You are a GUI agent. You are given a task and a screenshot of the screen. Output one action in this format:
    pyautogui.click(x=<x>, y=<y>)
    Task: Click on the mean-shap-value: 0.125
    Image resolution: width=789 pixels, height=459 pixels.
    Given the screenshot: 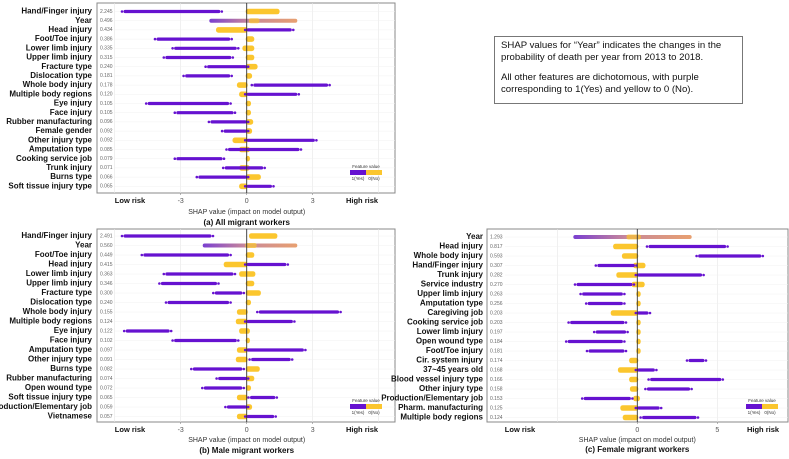 What is the action you would take?
    pyautogui.click(x=496, y=408)
    